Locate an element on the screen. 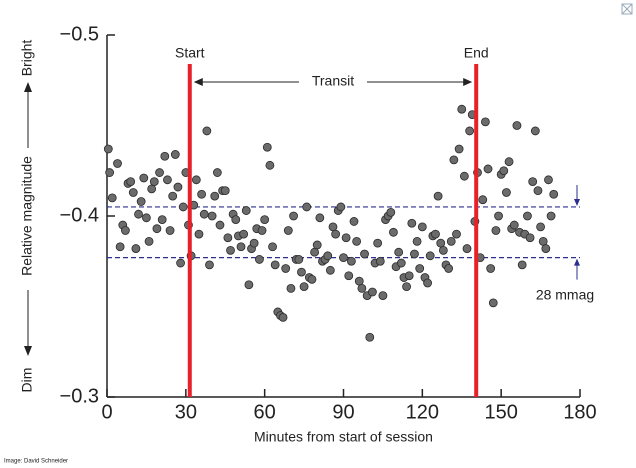  x-axis-label: Minutes from start of session is located at coordinates (343, 437).